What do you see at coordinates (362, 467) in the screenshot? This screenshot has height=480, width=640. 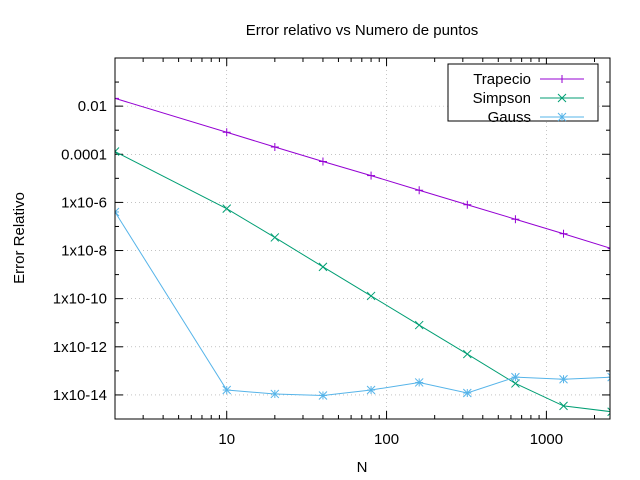 I see `x-axis-label: N` at bounding box center [362, 467].